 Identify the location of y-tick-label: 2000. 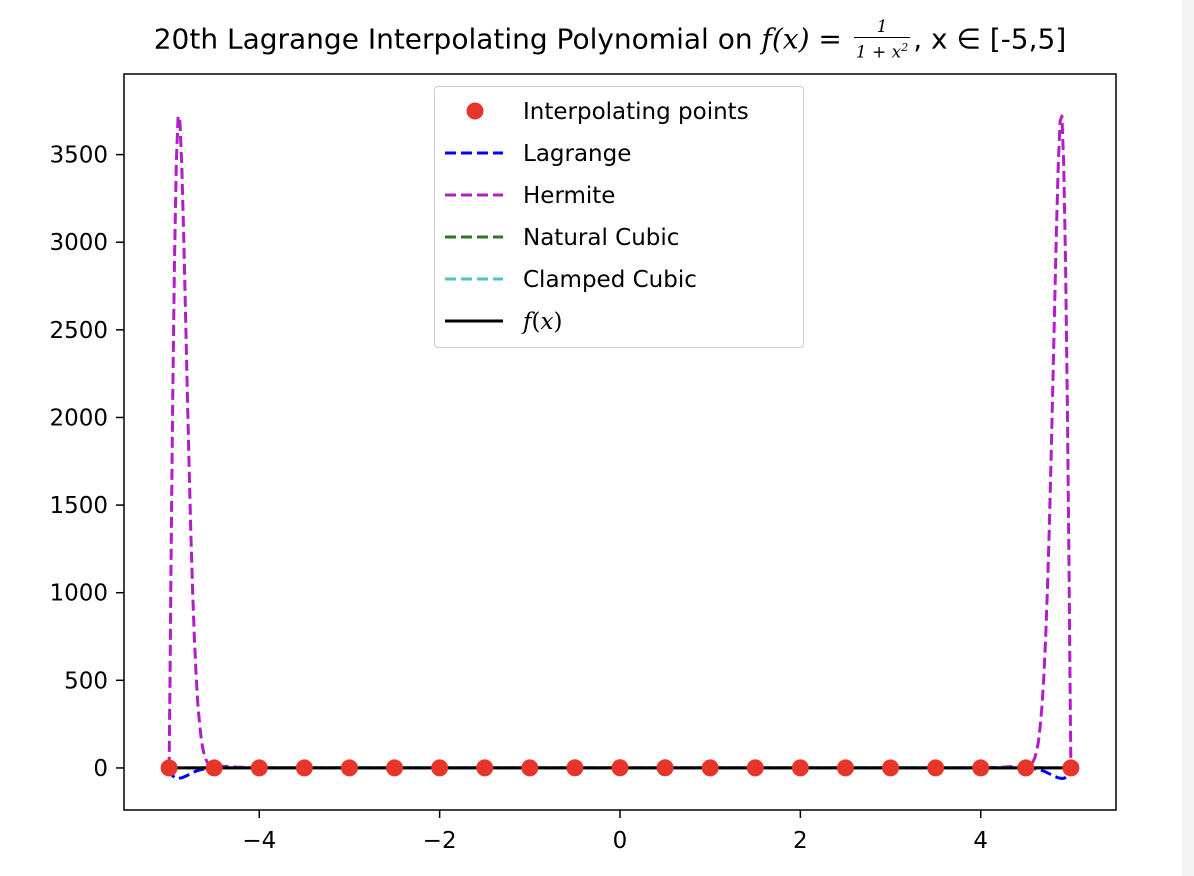
(78, 418).